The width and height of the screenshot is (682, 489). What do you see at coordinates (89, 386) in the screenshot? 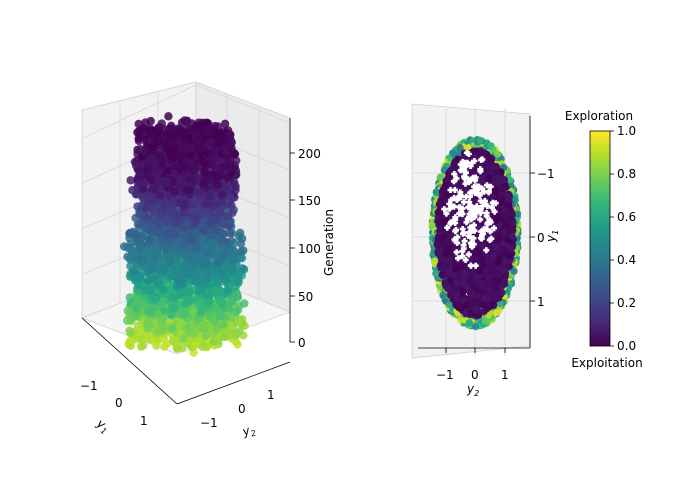
I see `y1-tick-label-neg1: −1` at bounding box center [89, 386].